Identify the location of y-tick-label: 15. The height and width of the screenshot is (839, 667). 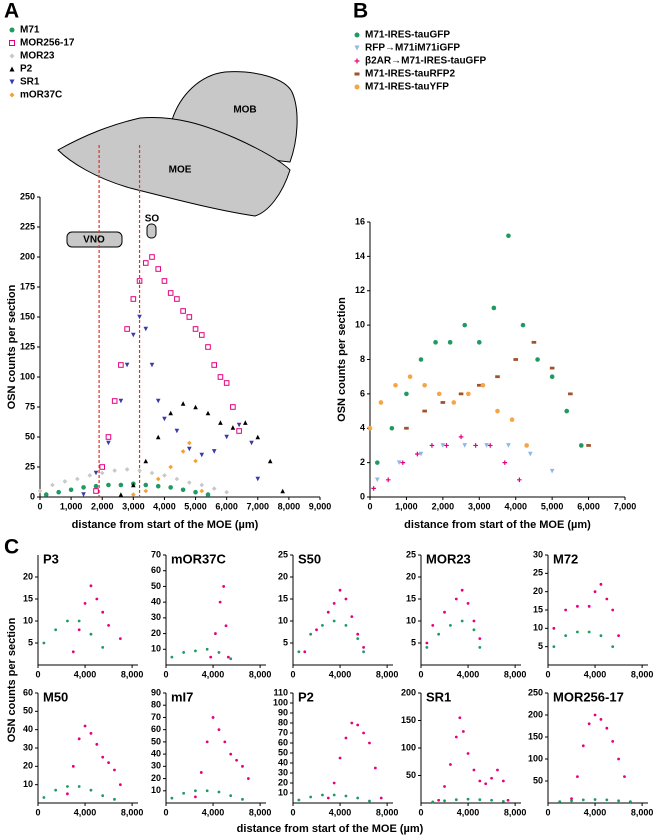
(28, 598).